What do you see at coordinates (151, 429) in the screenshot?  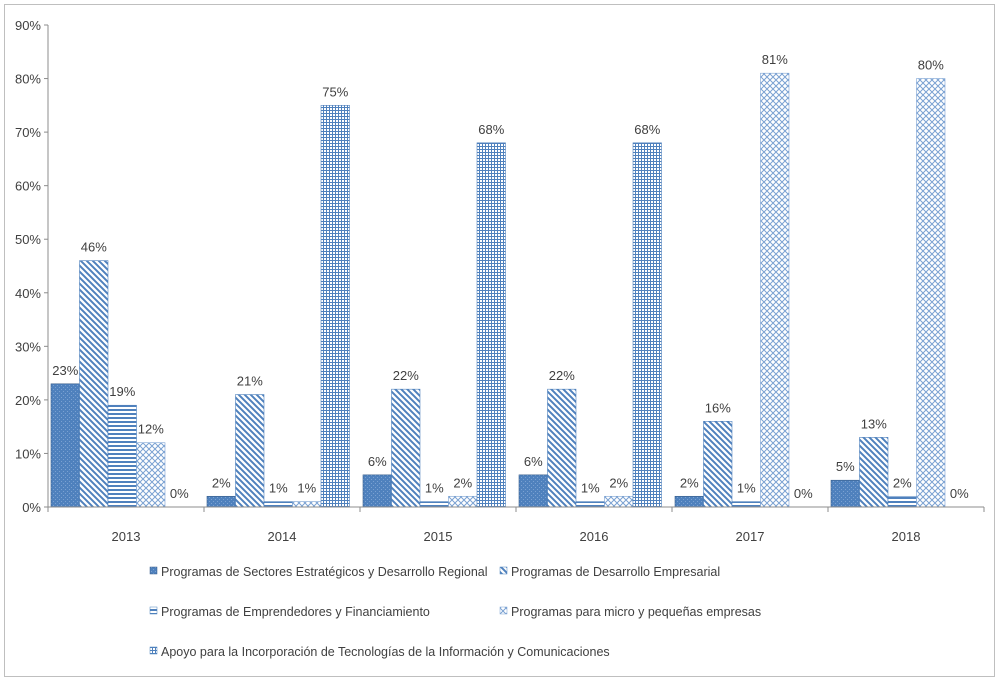 I see `data-label: 12%` at bounding box center [151, 429].